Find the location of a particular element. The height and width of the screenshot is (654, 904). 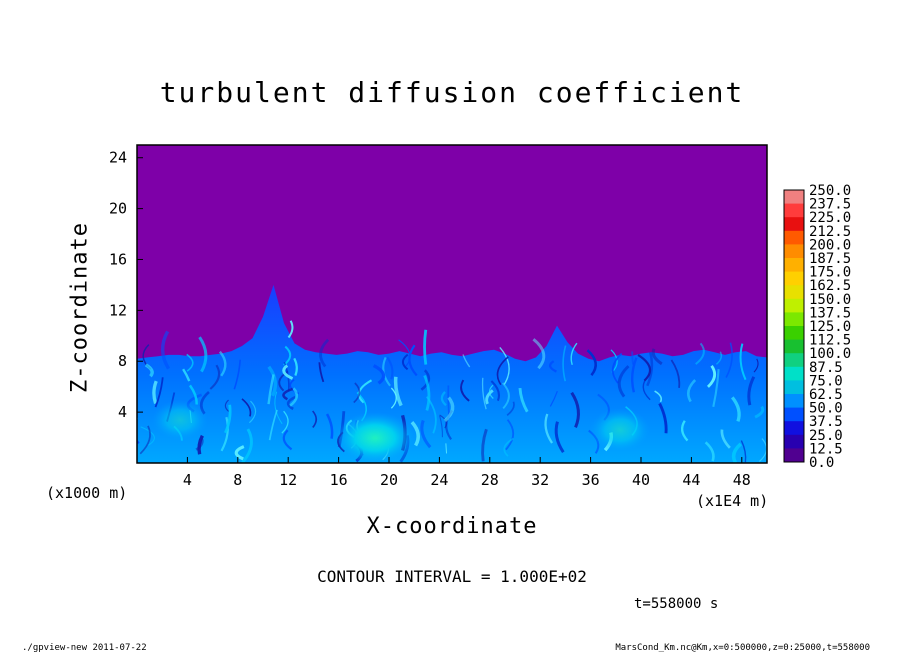

x-tick-label: 32 is located at coordinates (540, 480).